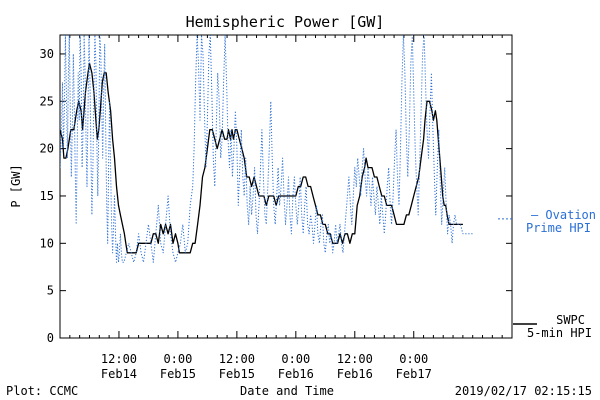  What do you see at coordinates (47, 196) in the screenshot?
I see `y-tick-label: 15` at bounding box center [47, 196].